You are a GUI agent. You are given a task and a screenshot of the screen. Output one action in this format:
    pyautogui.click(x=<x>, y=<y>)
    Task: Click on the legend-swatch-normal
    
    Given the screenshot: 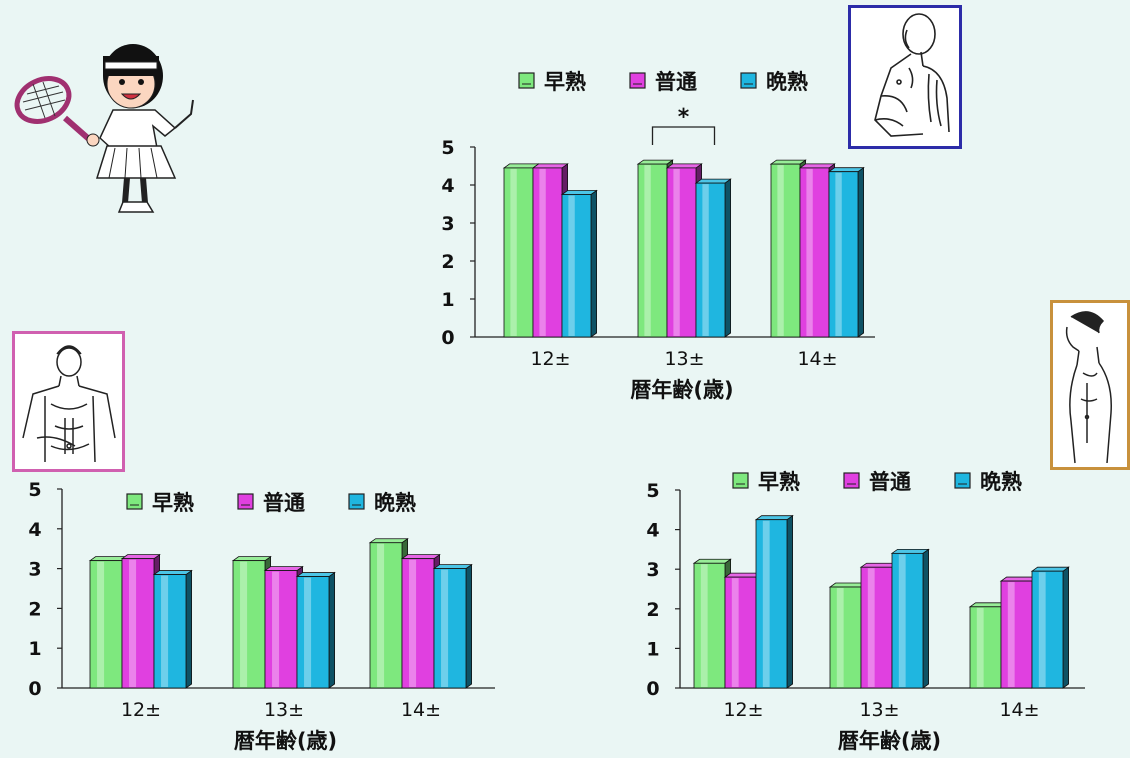 What is the action you would take?
    pyautogui.click(x=851, y=480)
    